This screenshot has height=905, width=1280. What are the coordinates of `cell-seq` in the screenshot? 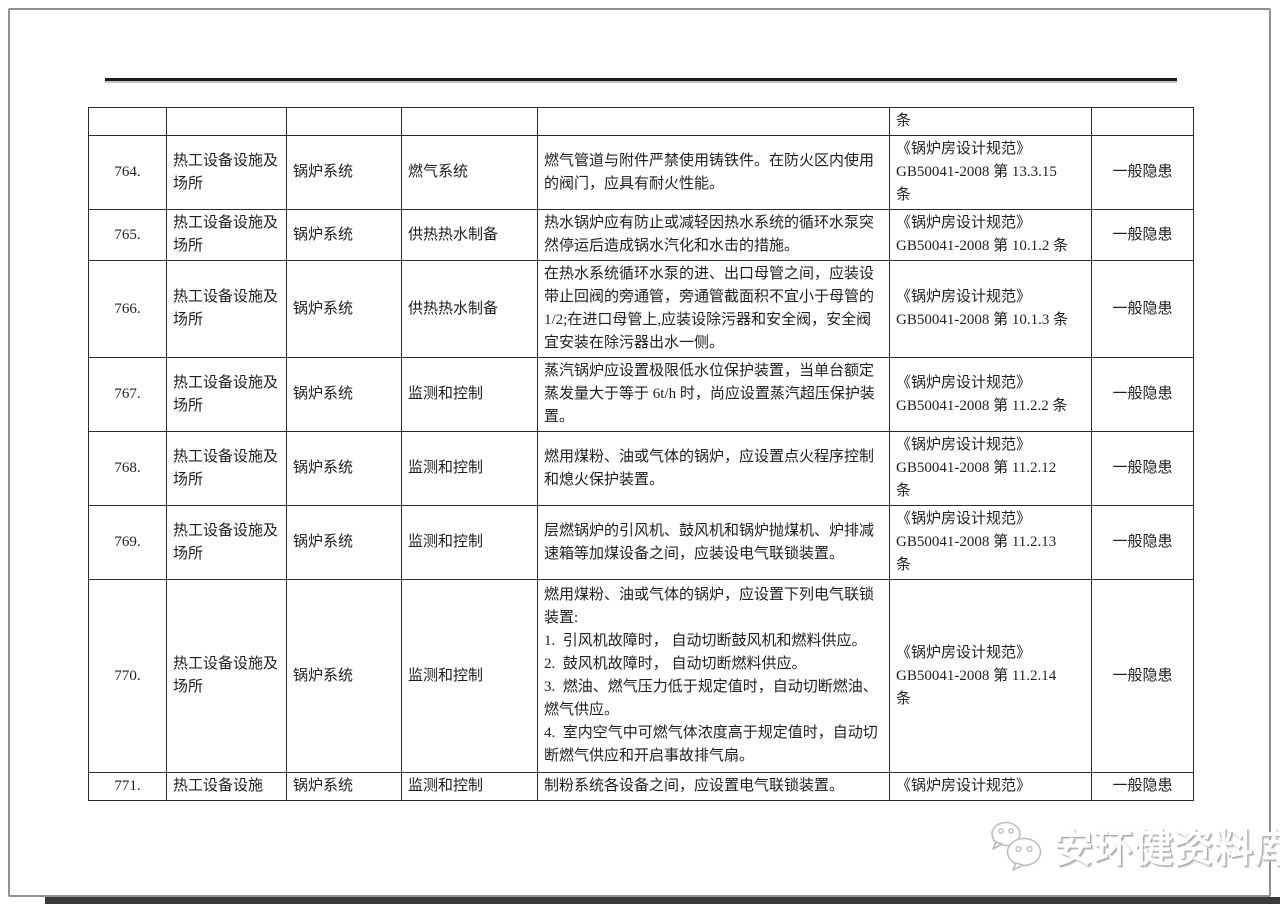 It's located at (127, 121).